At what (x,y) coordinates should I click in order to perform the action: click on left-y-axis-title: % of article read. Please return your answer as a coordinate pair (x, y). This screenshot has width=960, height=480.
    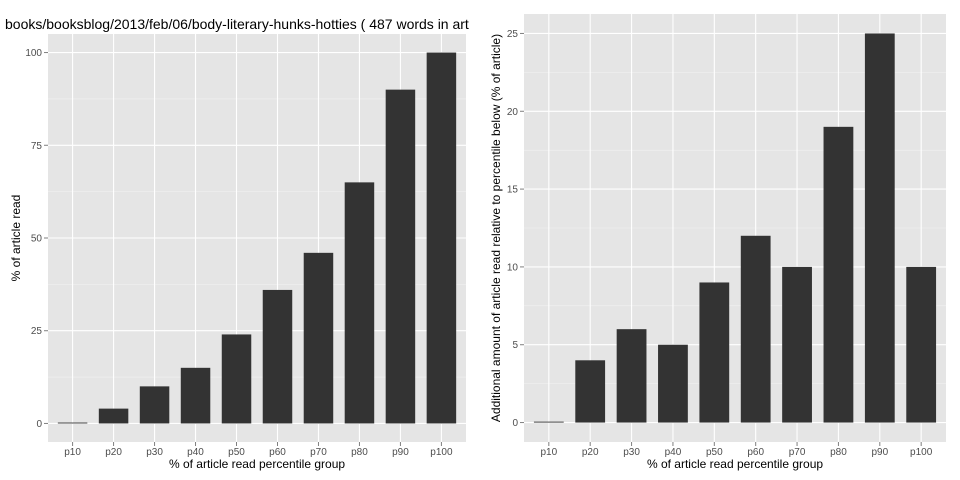
    Looking at the image, I should click on (16, 238).